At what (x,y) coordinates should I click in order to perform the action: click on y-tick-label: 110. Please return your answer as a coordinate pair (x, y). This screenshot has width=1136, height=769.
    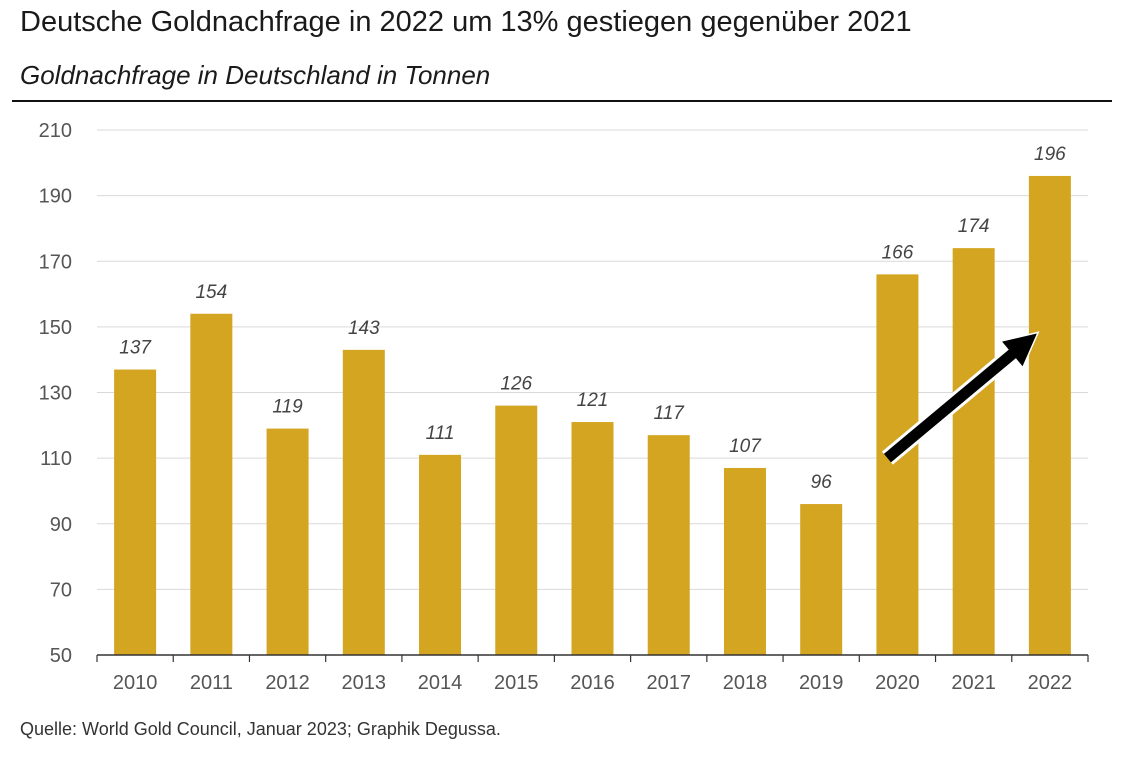
    Looking at the image, I should click on (56, 459).